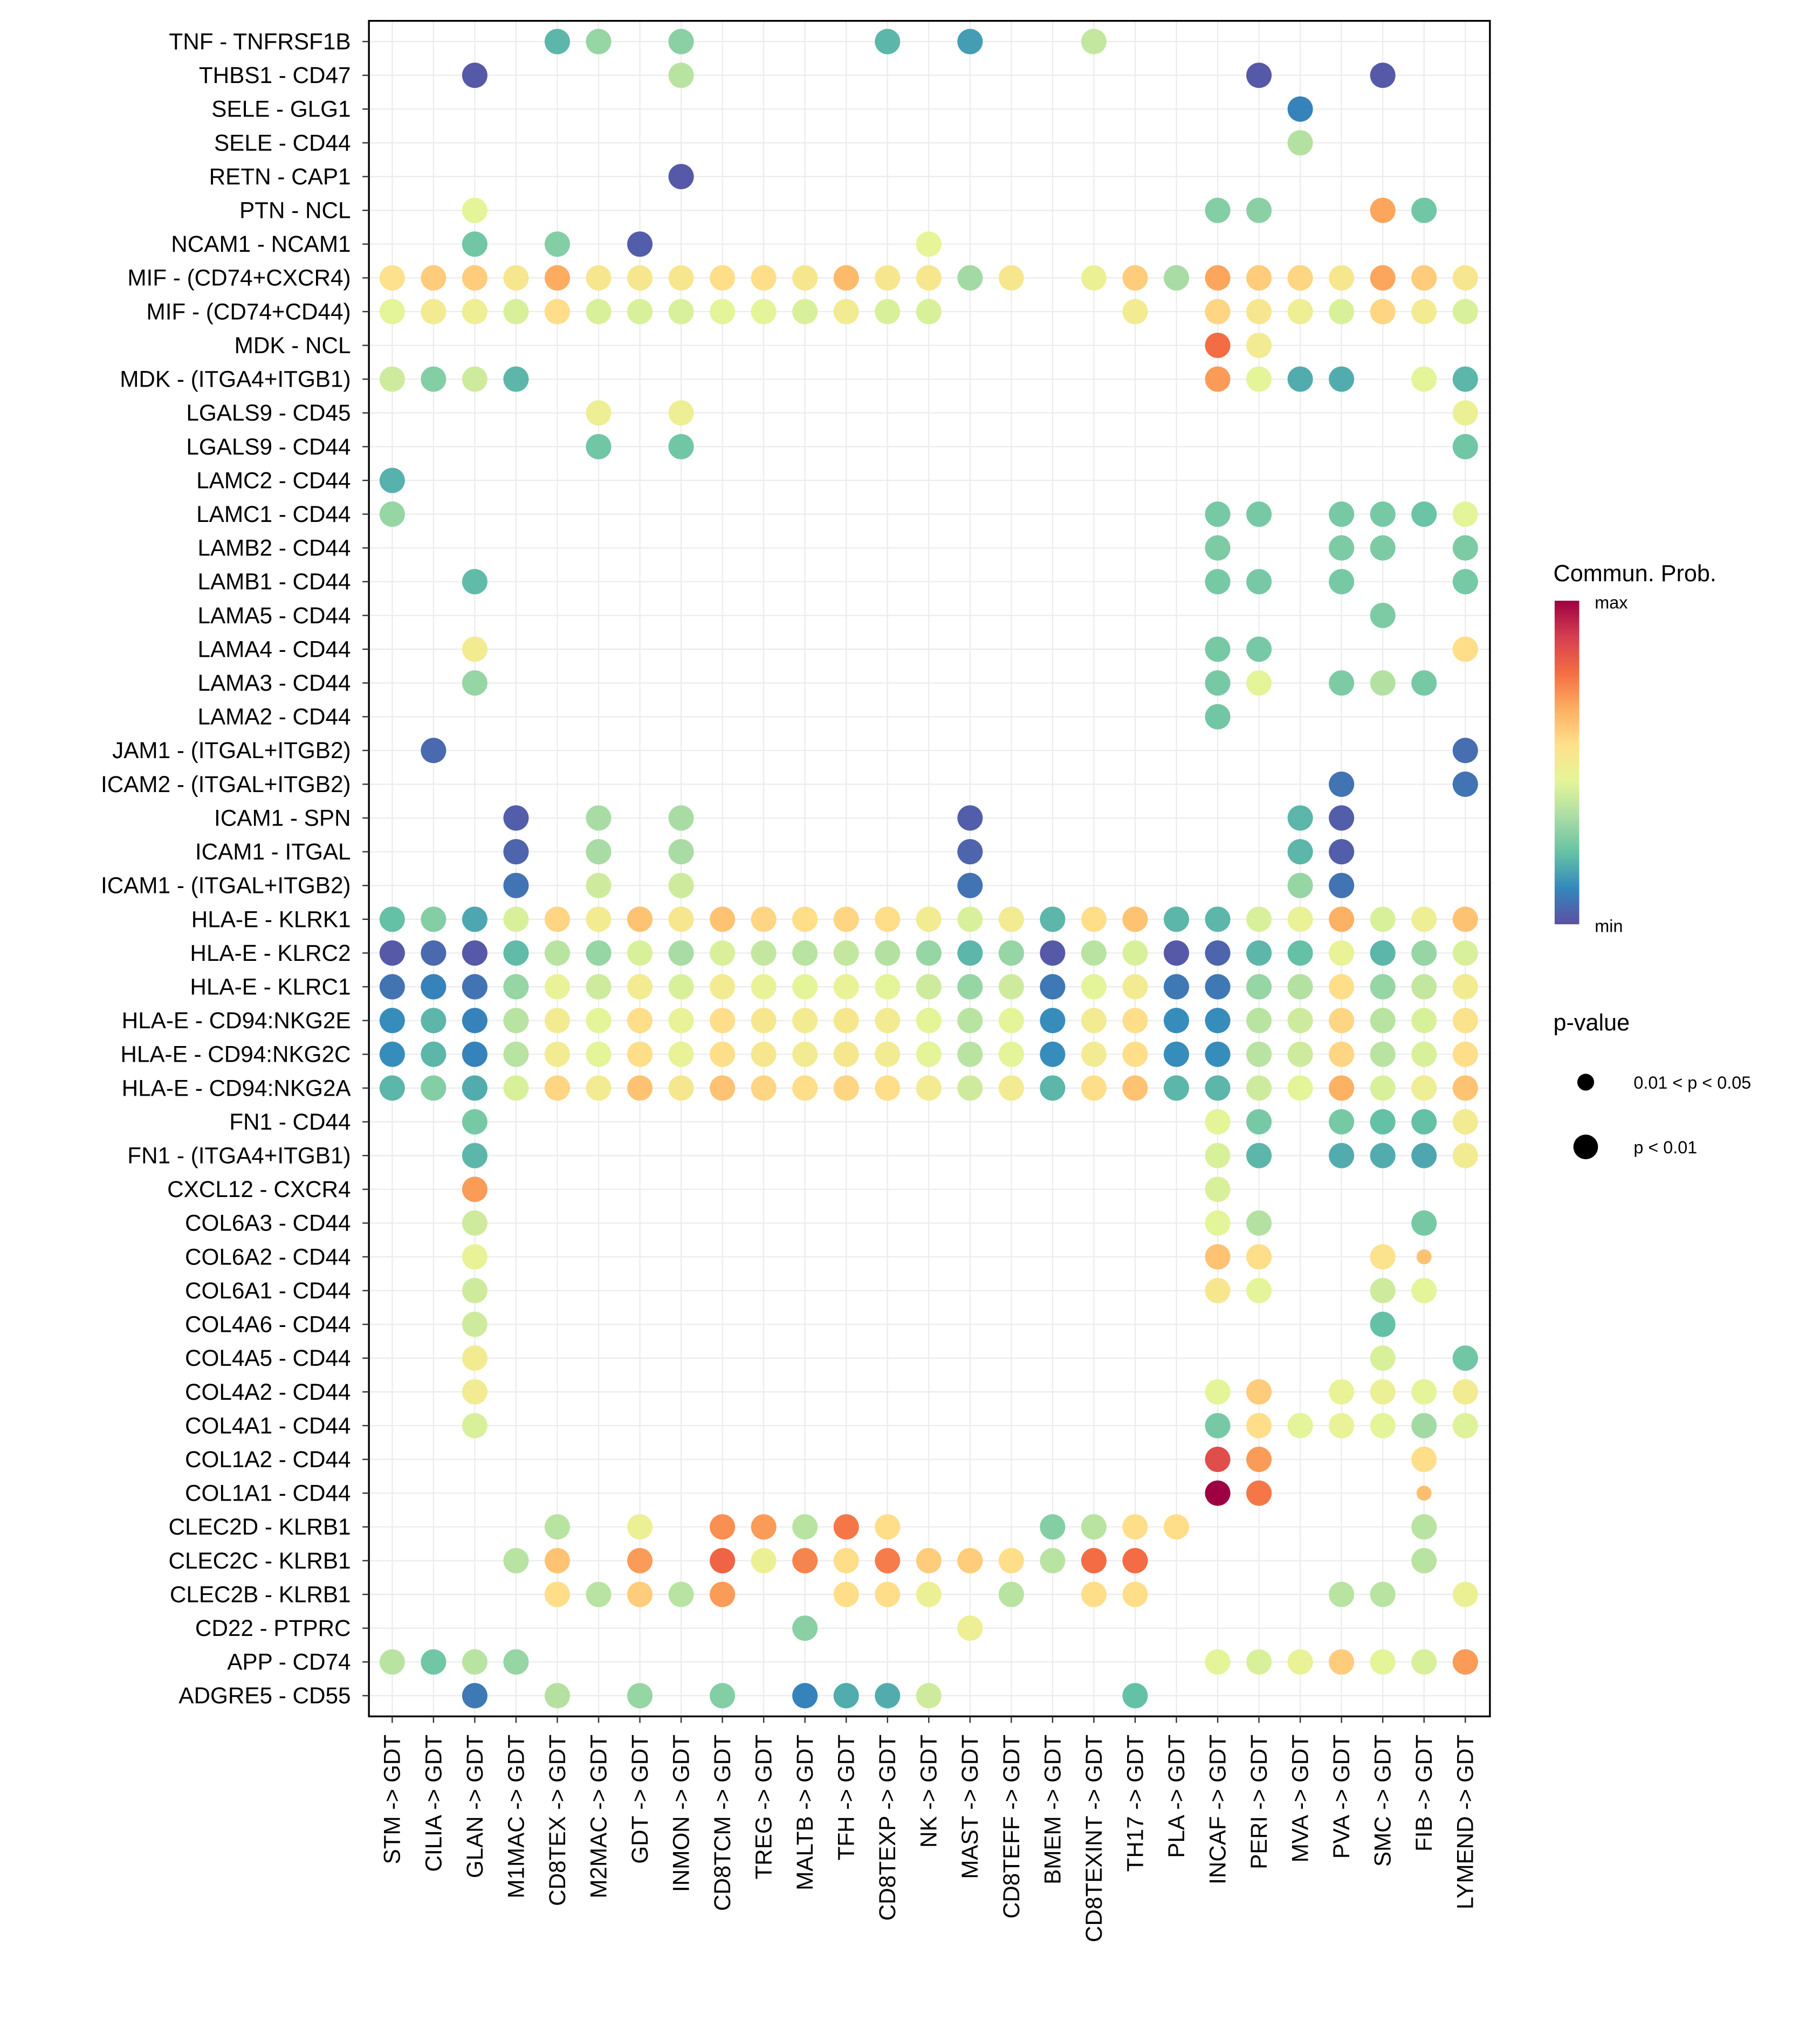 The image size is (1820, 2022). Describe the element at coordinates (1094, 1088) in the screenshot. I see `dot-hla-e-cd94-nkg2a--cd8texint` at that location.